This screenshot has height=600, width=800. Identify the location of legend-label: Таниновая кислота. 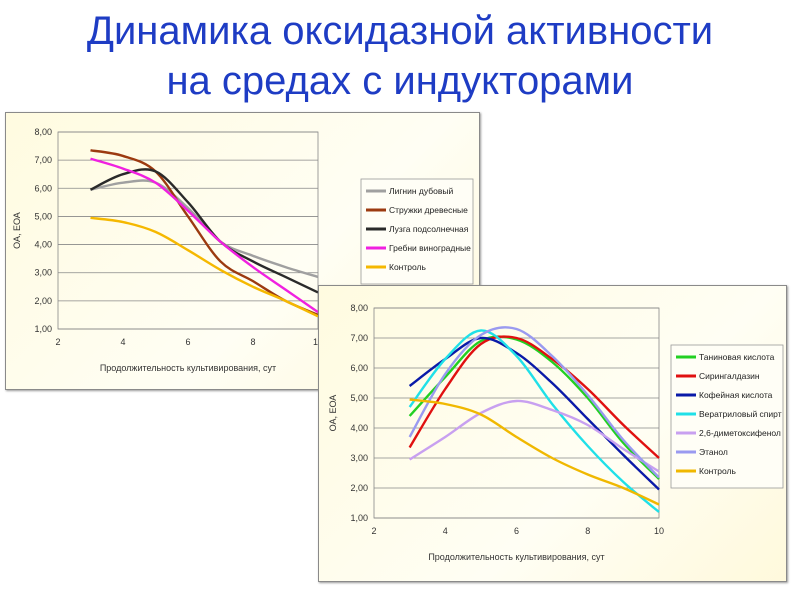
(737, 357).